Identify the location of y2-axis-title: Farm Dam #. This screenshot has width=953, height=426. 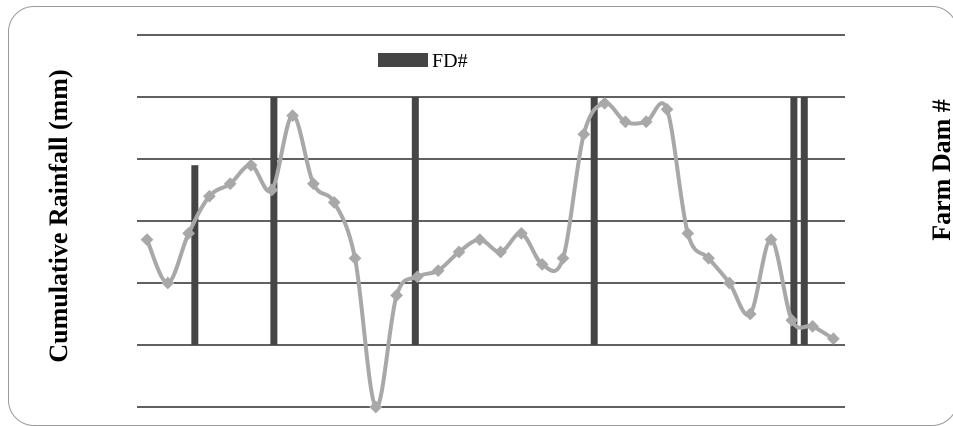
(940, 170).